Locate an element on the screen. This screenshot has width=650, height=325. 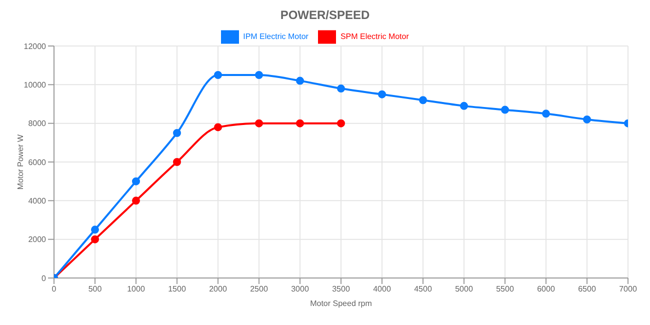
x-tick-label: 7000 is located at coordinates (628, 289).